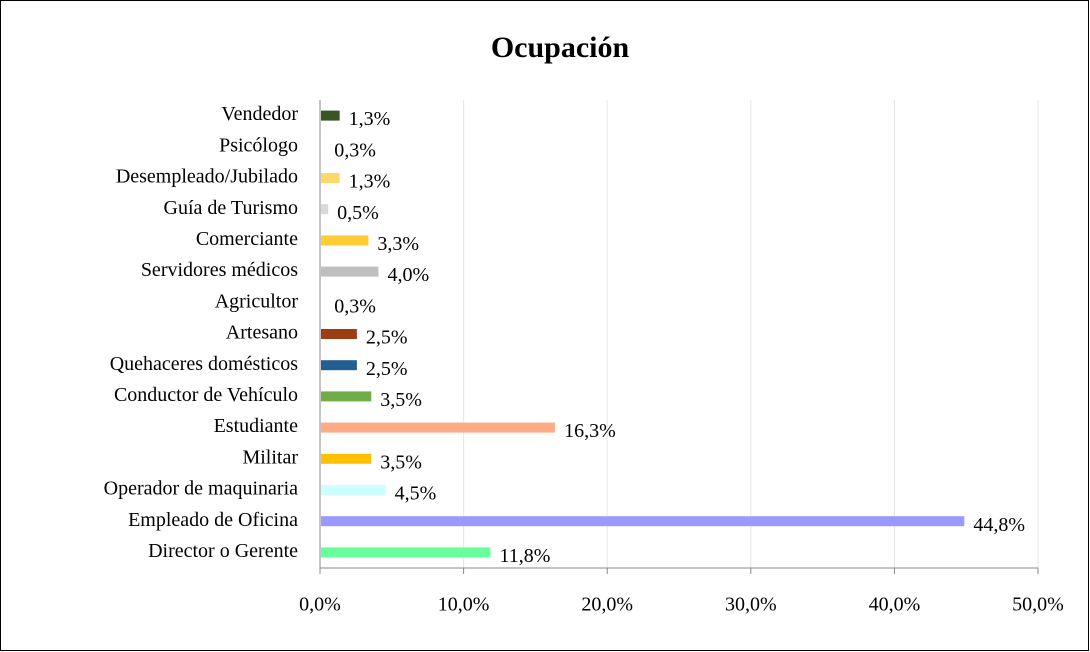 The image size is (1090, 652). What do you see at coordinates (270, 457) in the screenshot?
I see `y-tick-label: Militar` at bounding box center [270, 457].